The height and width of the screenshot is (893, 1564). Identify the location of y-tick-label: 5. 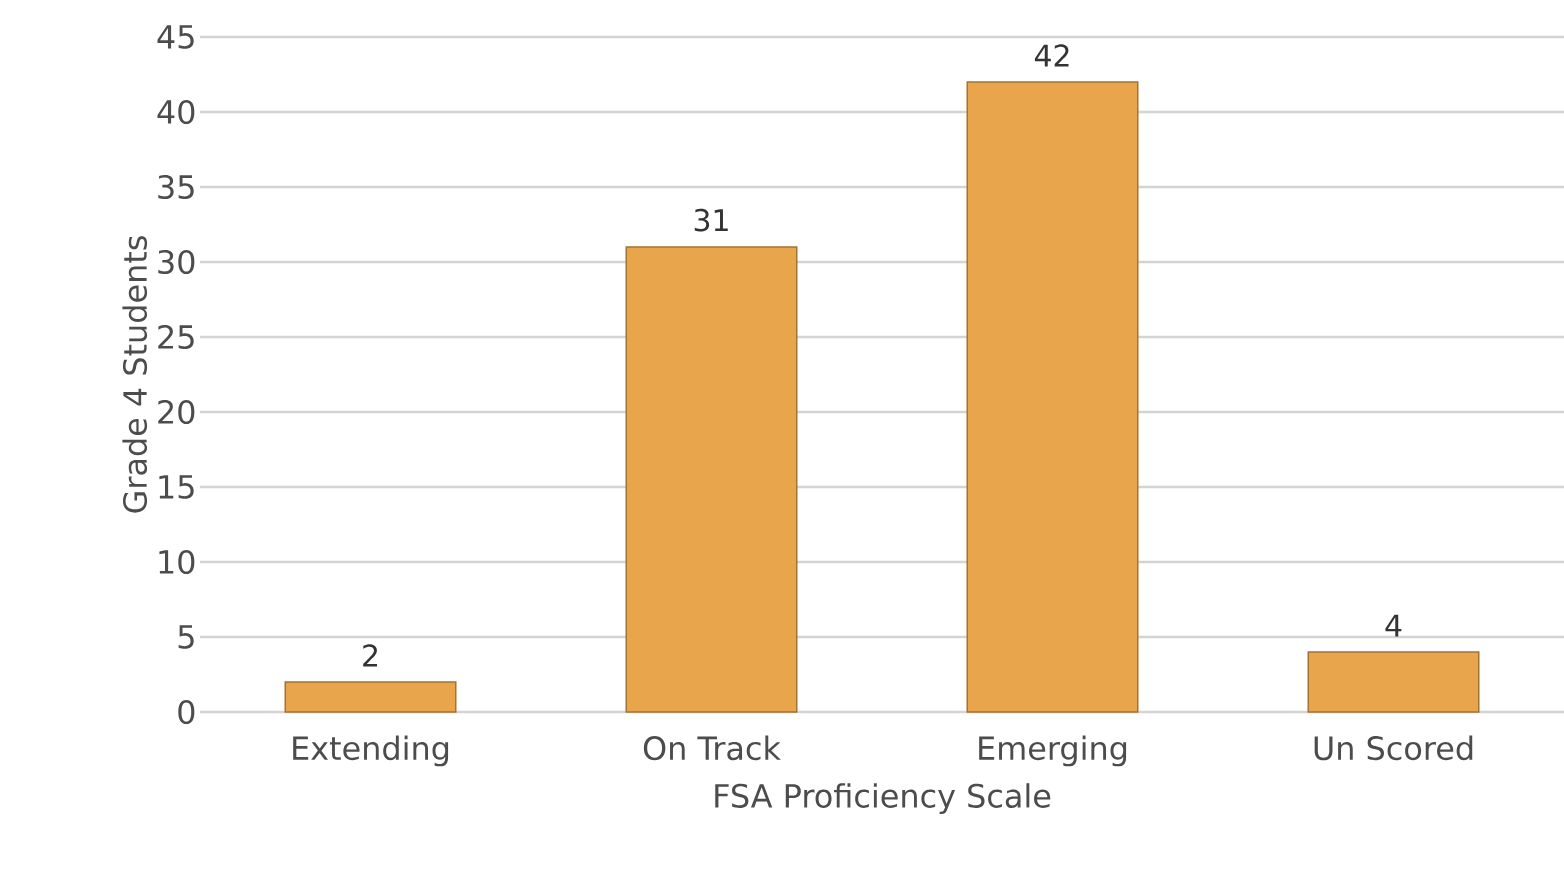
(186, 637).